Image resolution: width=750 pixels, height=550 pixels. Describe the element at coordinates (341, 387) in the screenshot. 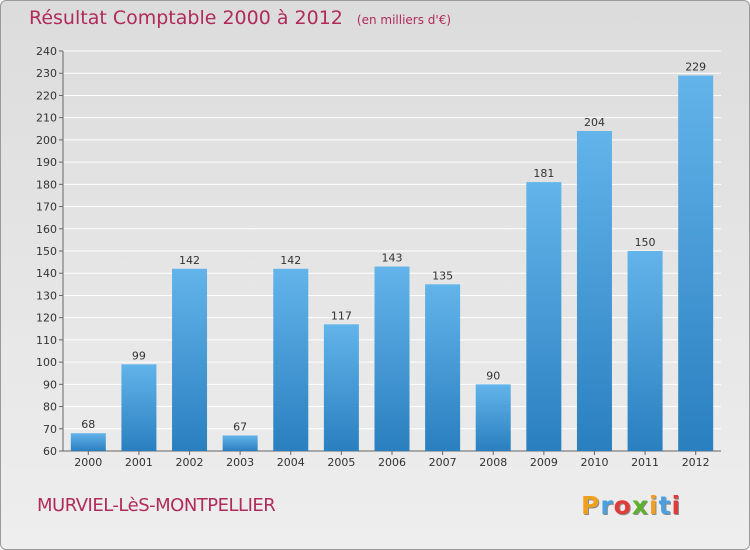

I see `bar-2005` at that location.